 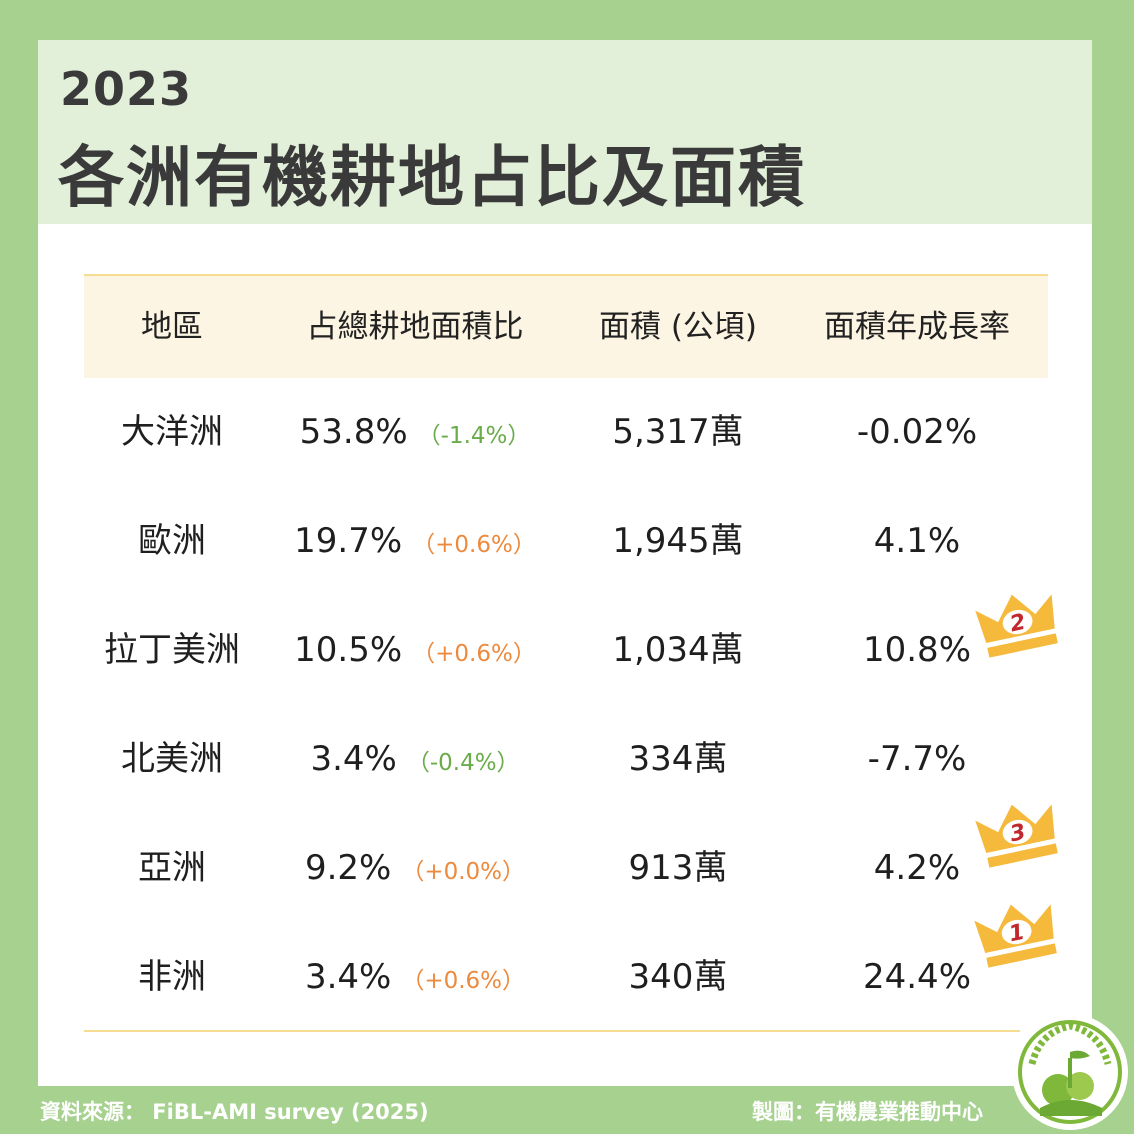 I want to click on share-cell: 19.7% （+0.6%）, so click(x=415, y=541).